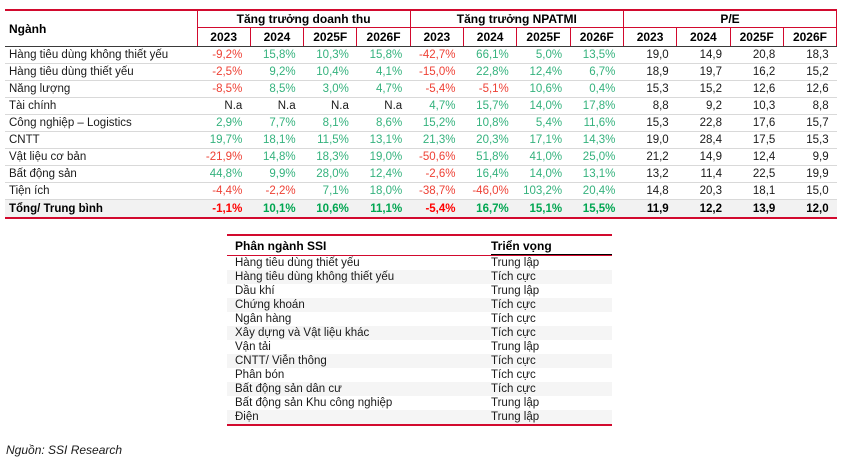 This screenshot has height=474, width=842. What do you see at coordinates (419, 361) in the screenshot?
I see `outlook-row: CNTT/ Viễn thông Tích cực` at bounding box center [419, 361].